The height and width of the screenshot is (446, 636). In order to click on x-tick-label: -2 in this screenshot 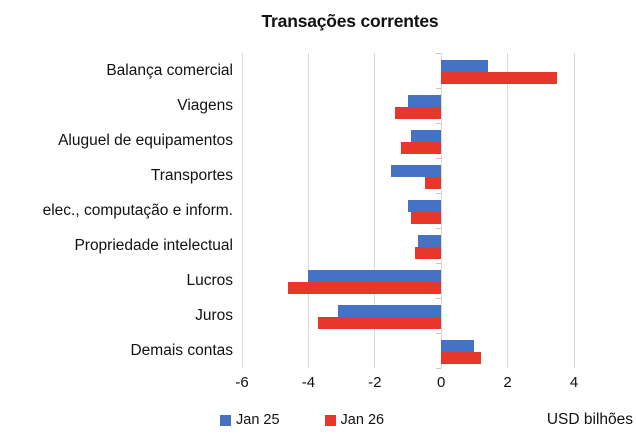, I will do `click(375, 382)`.